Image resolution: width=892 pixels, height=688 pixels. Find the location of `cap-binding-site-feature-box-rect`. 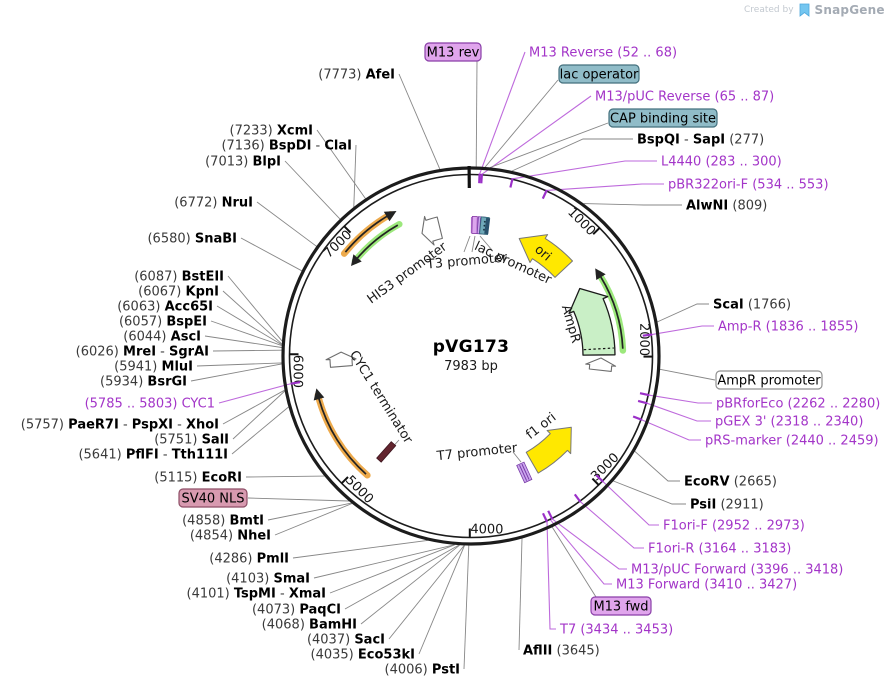

cap-binding-site-feature-box-rect is located at coordinates (663, 118).